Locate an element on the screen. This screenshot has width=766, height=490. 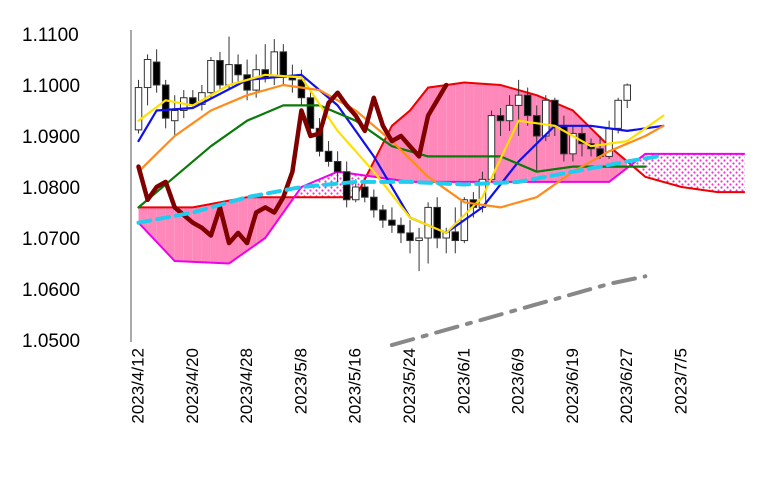
x-tick-label: 2023/5/24 is located at coordinates (409, 386).